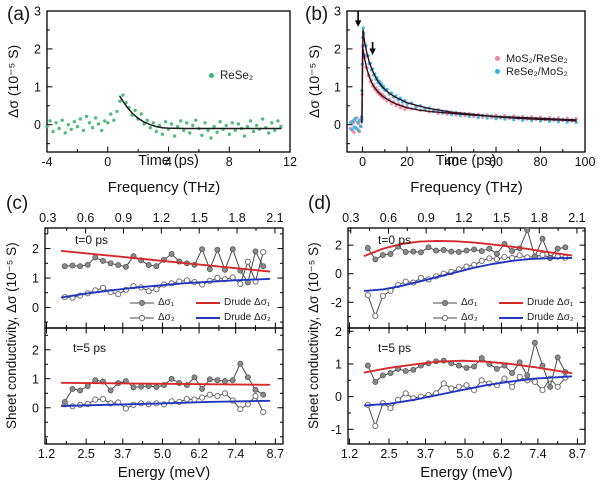 This screenshot has height=491, width=600. What do you see at coordinates (336, 430) in the screenshot?
I see `tick-label: -1` at bounding box center [336, 430].